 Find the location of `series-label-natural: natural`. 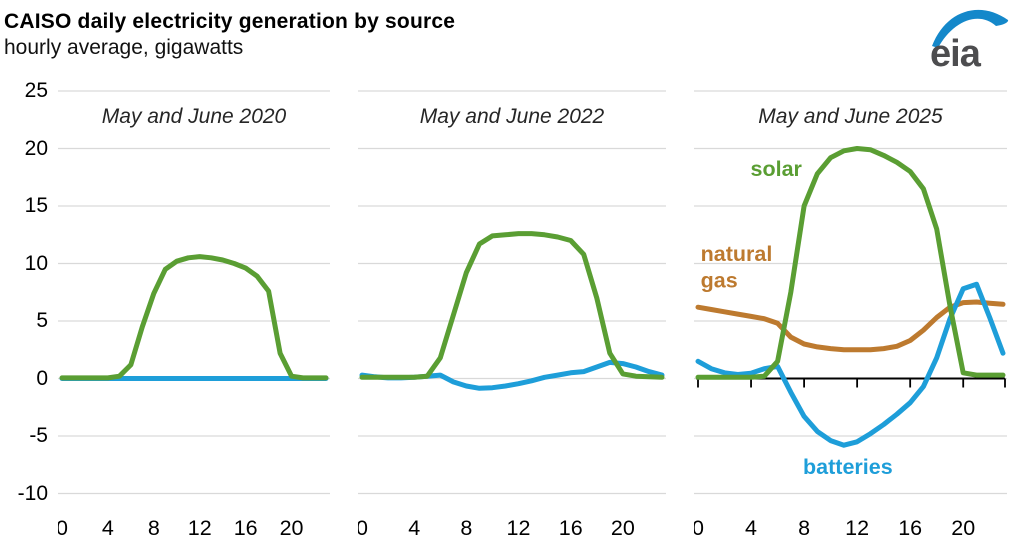

series-label-natural: natural is located at coordinates (737, 254).